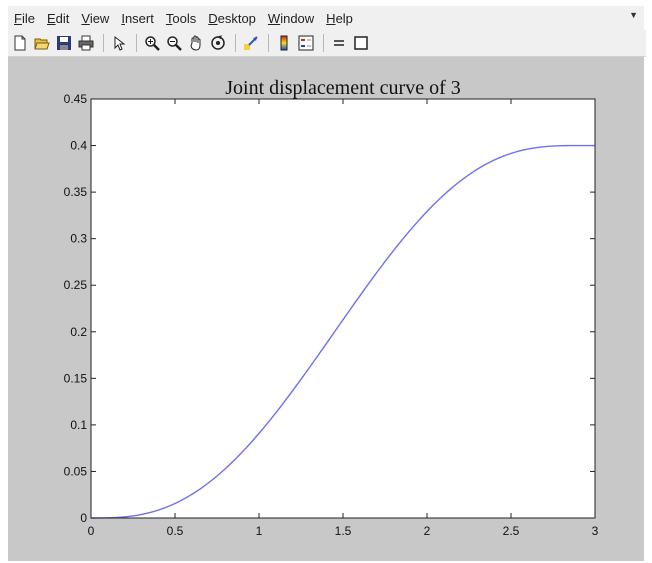  I want to click on zoom-out-icon, so click(174, 43).